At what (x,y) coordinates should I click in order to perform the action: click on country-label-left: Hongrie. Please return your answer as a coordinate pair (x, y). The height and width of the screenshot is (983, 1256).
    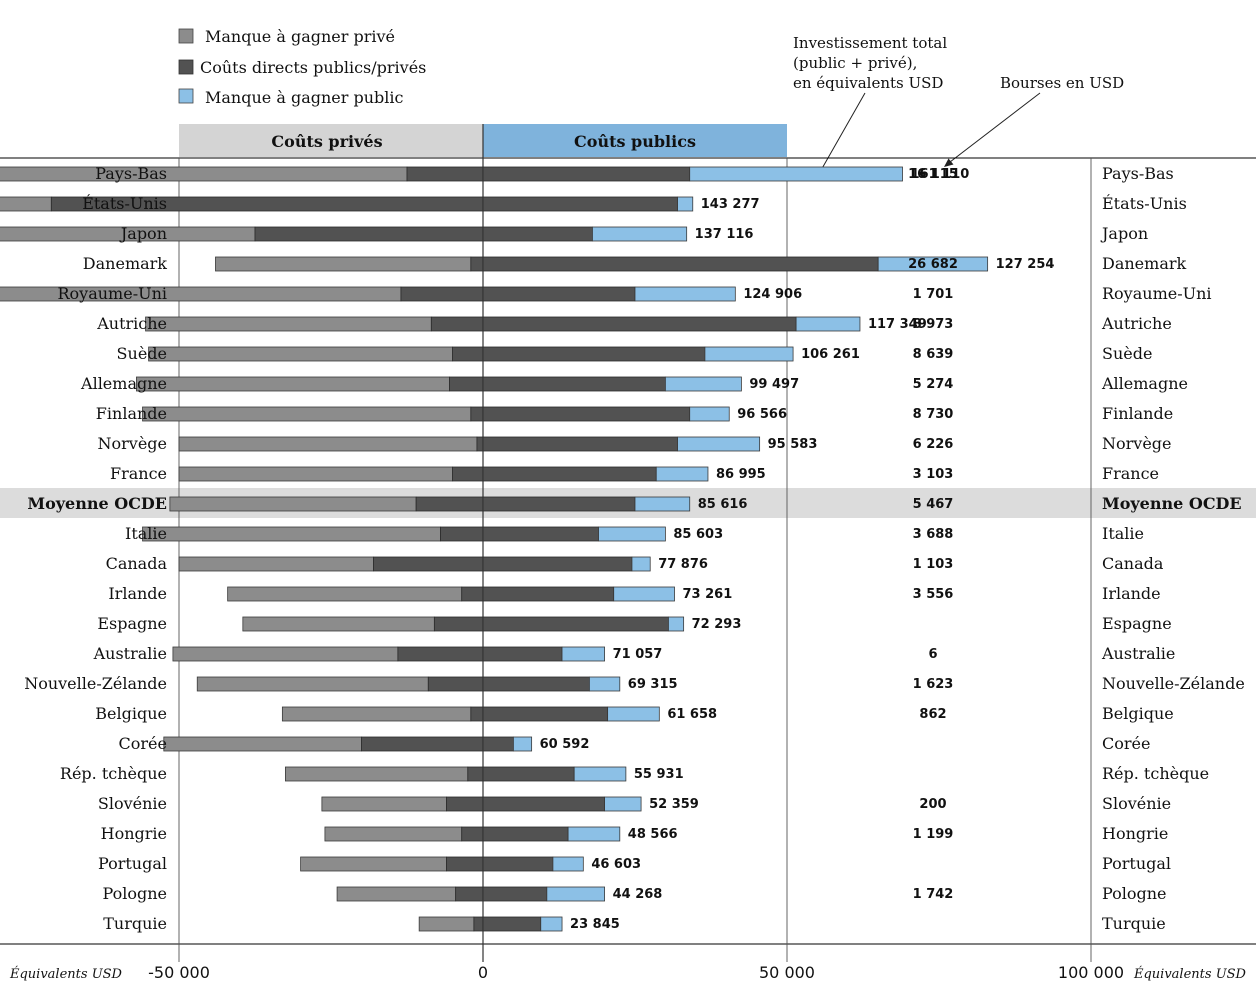
    Looking at the image, I should click on (134, 833).